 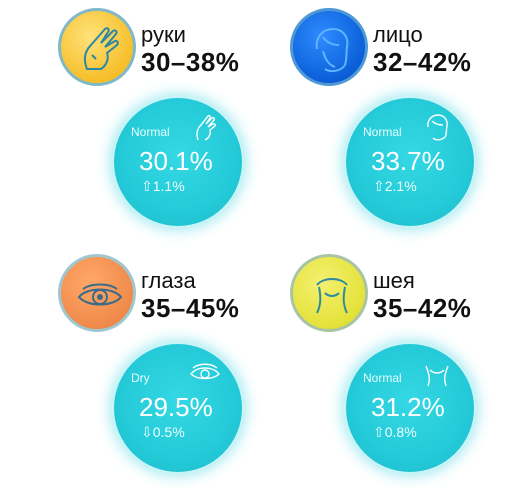 What do you see at coordinates (394, 280) in the screenshot?
I see `metric-title: шея` at bounding box center [394, 280].